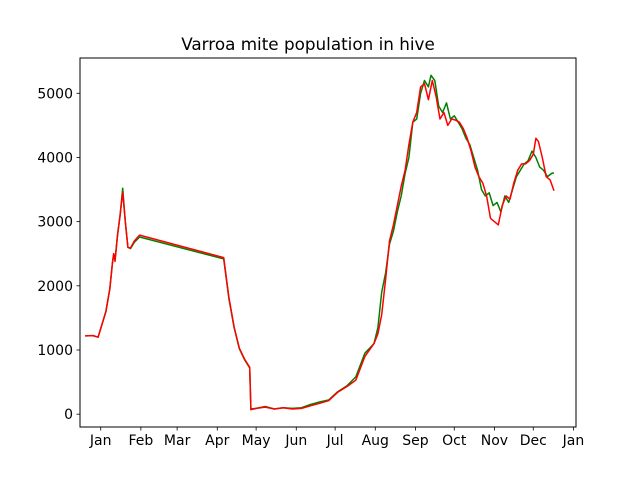 This screenshot has height=485, width=640. What do you see at coordinates (58, 254) in the screenshot?
I see `y-axis: 0 1000 2000 3000 4000 5000` at bounding box center [58, 254].